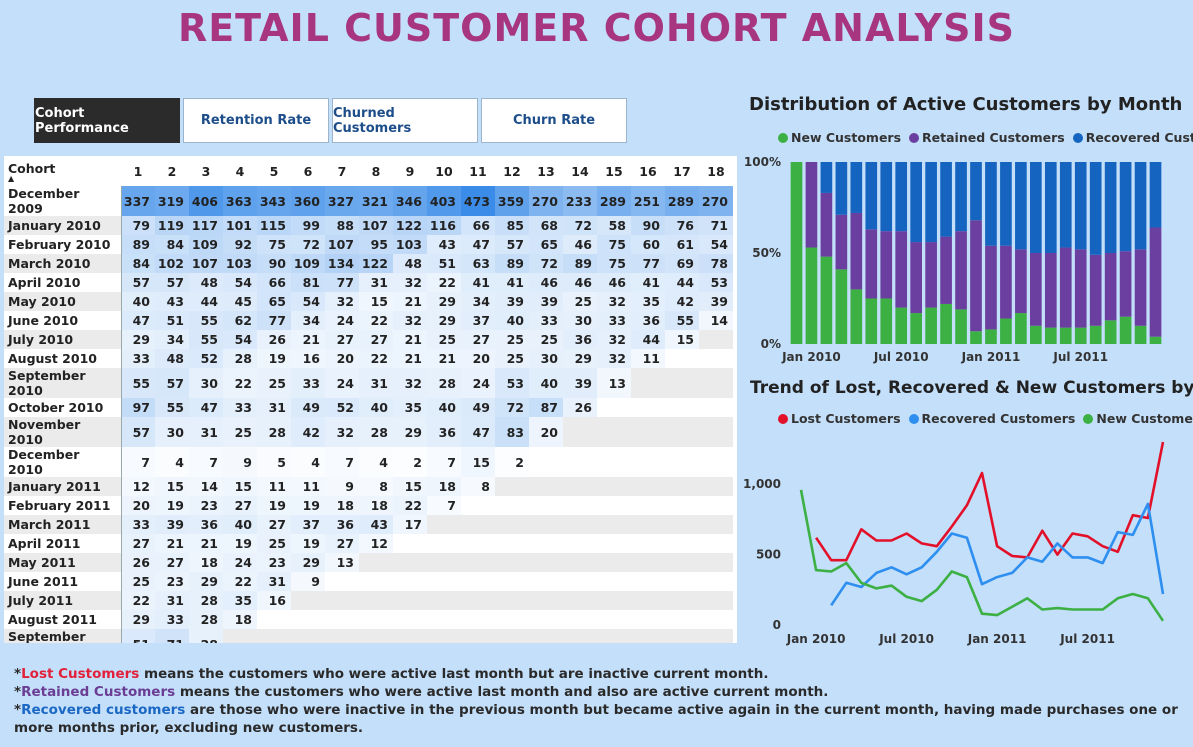  What do you see at coordinates (766, 253) in the screenshot?
I see `y-tick-label: 50%` at bounding box center [766, 253].